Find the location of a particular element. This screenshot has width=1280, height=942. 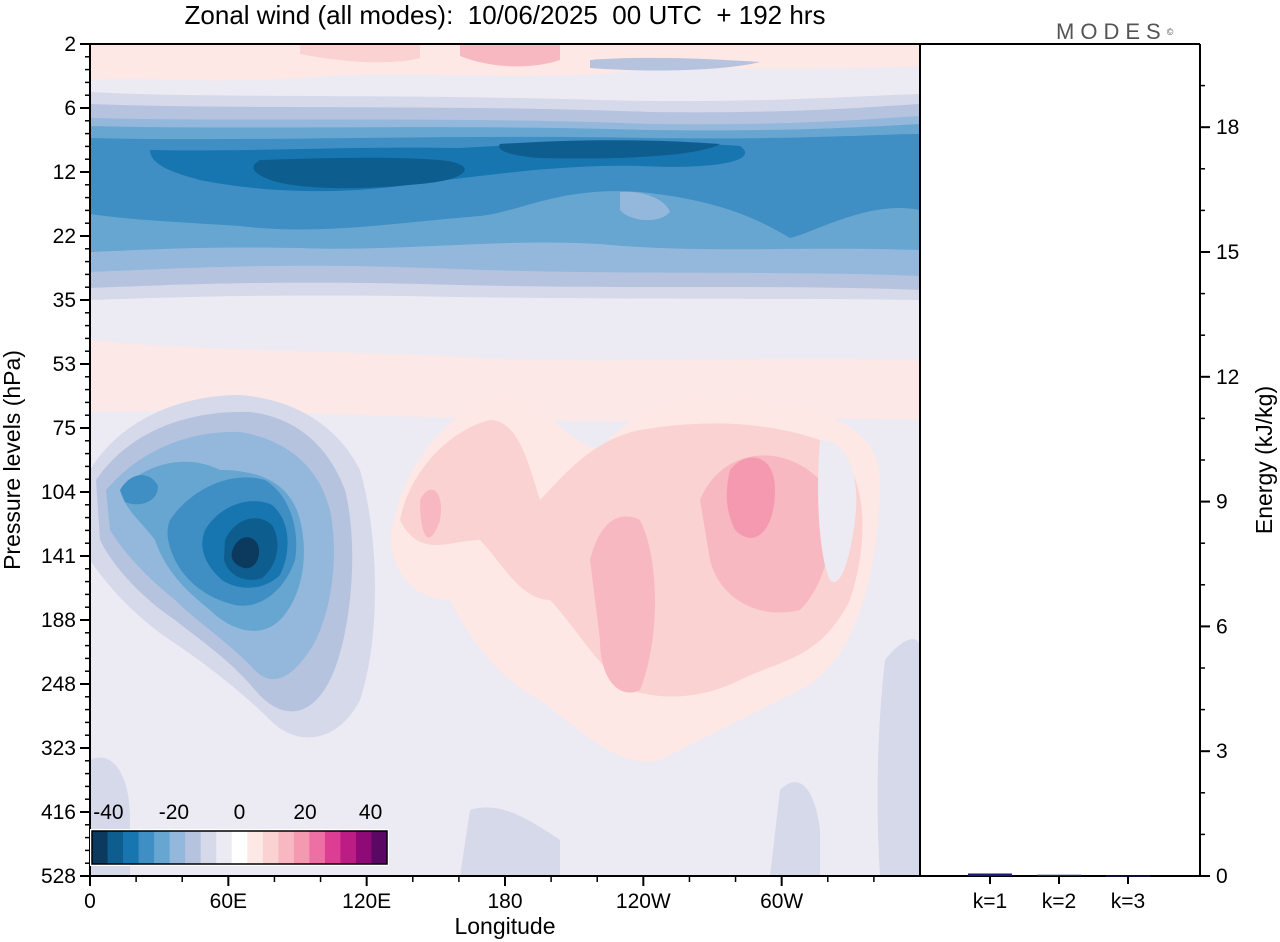

energy-tick-label: 9 is located at coordinates (1222, 502).